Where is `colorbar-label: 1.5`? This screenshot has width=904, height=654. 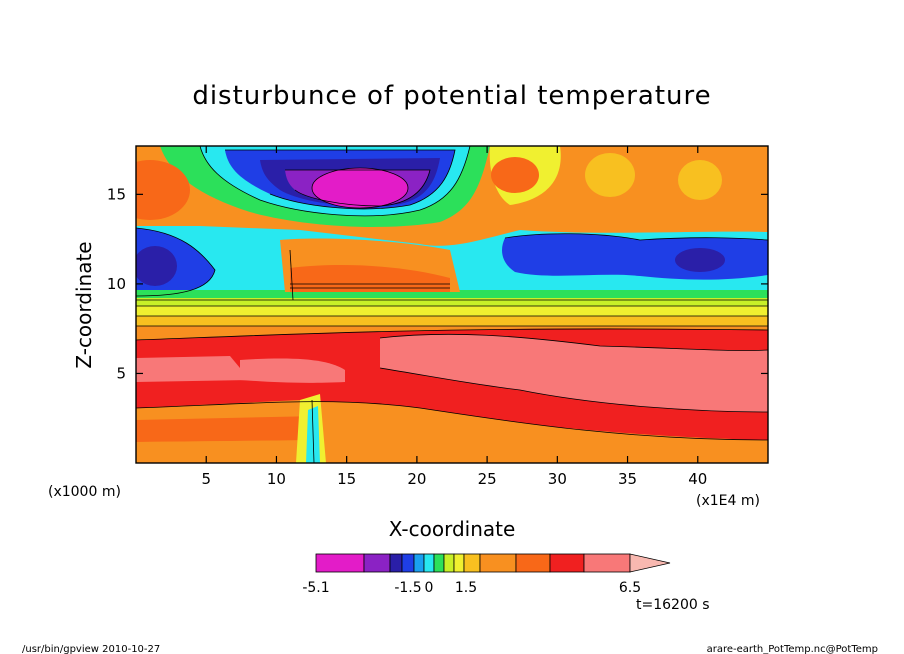
colorbar-label: 1.5 is located at coordinates (466, 588).